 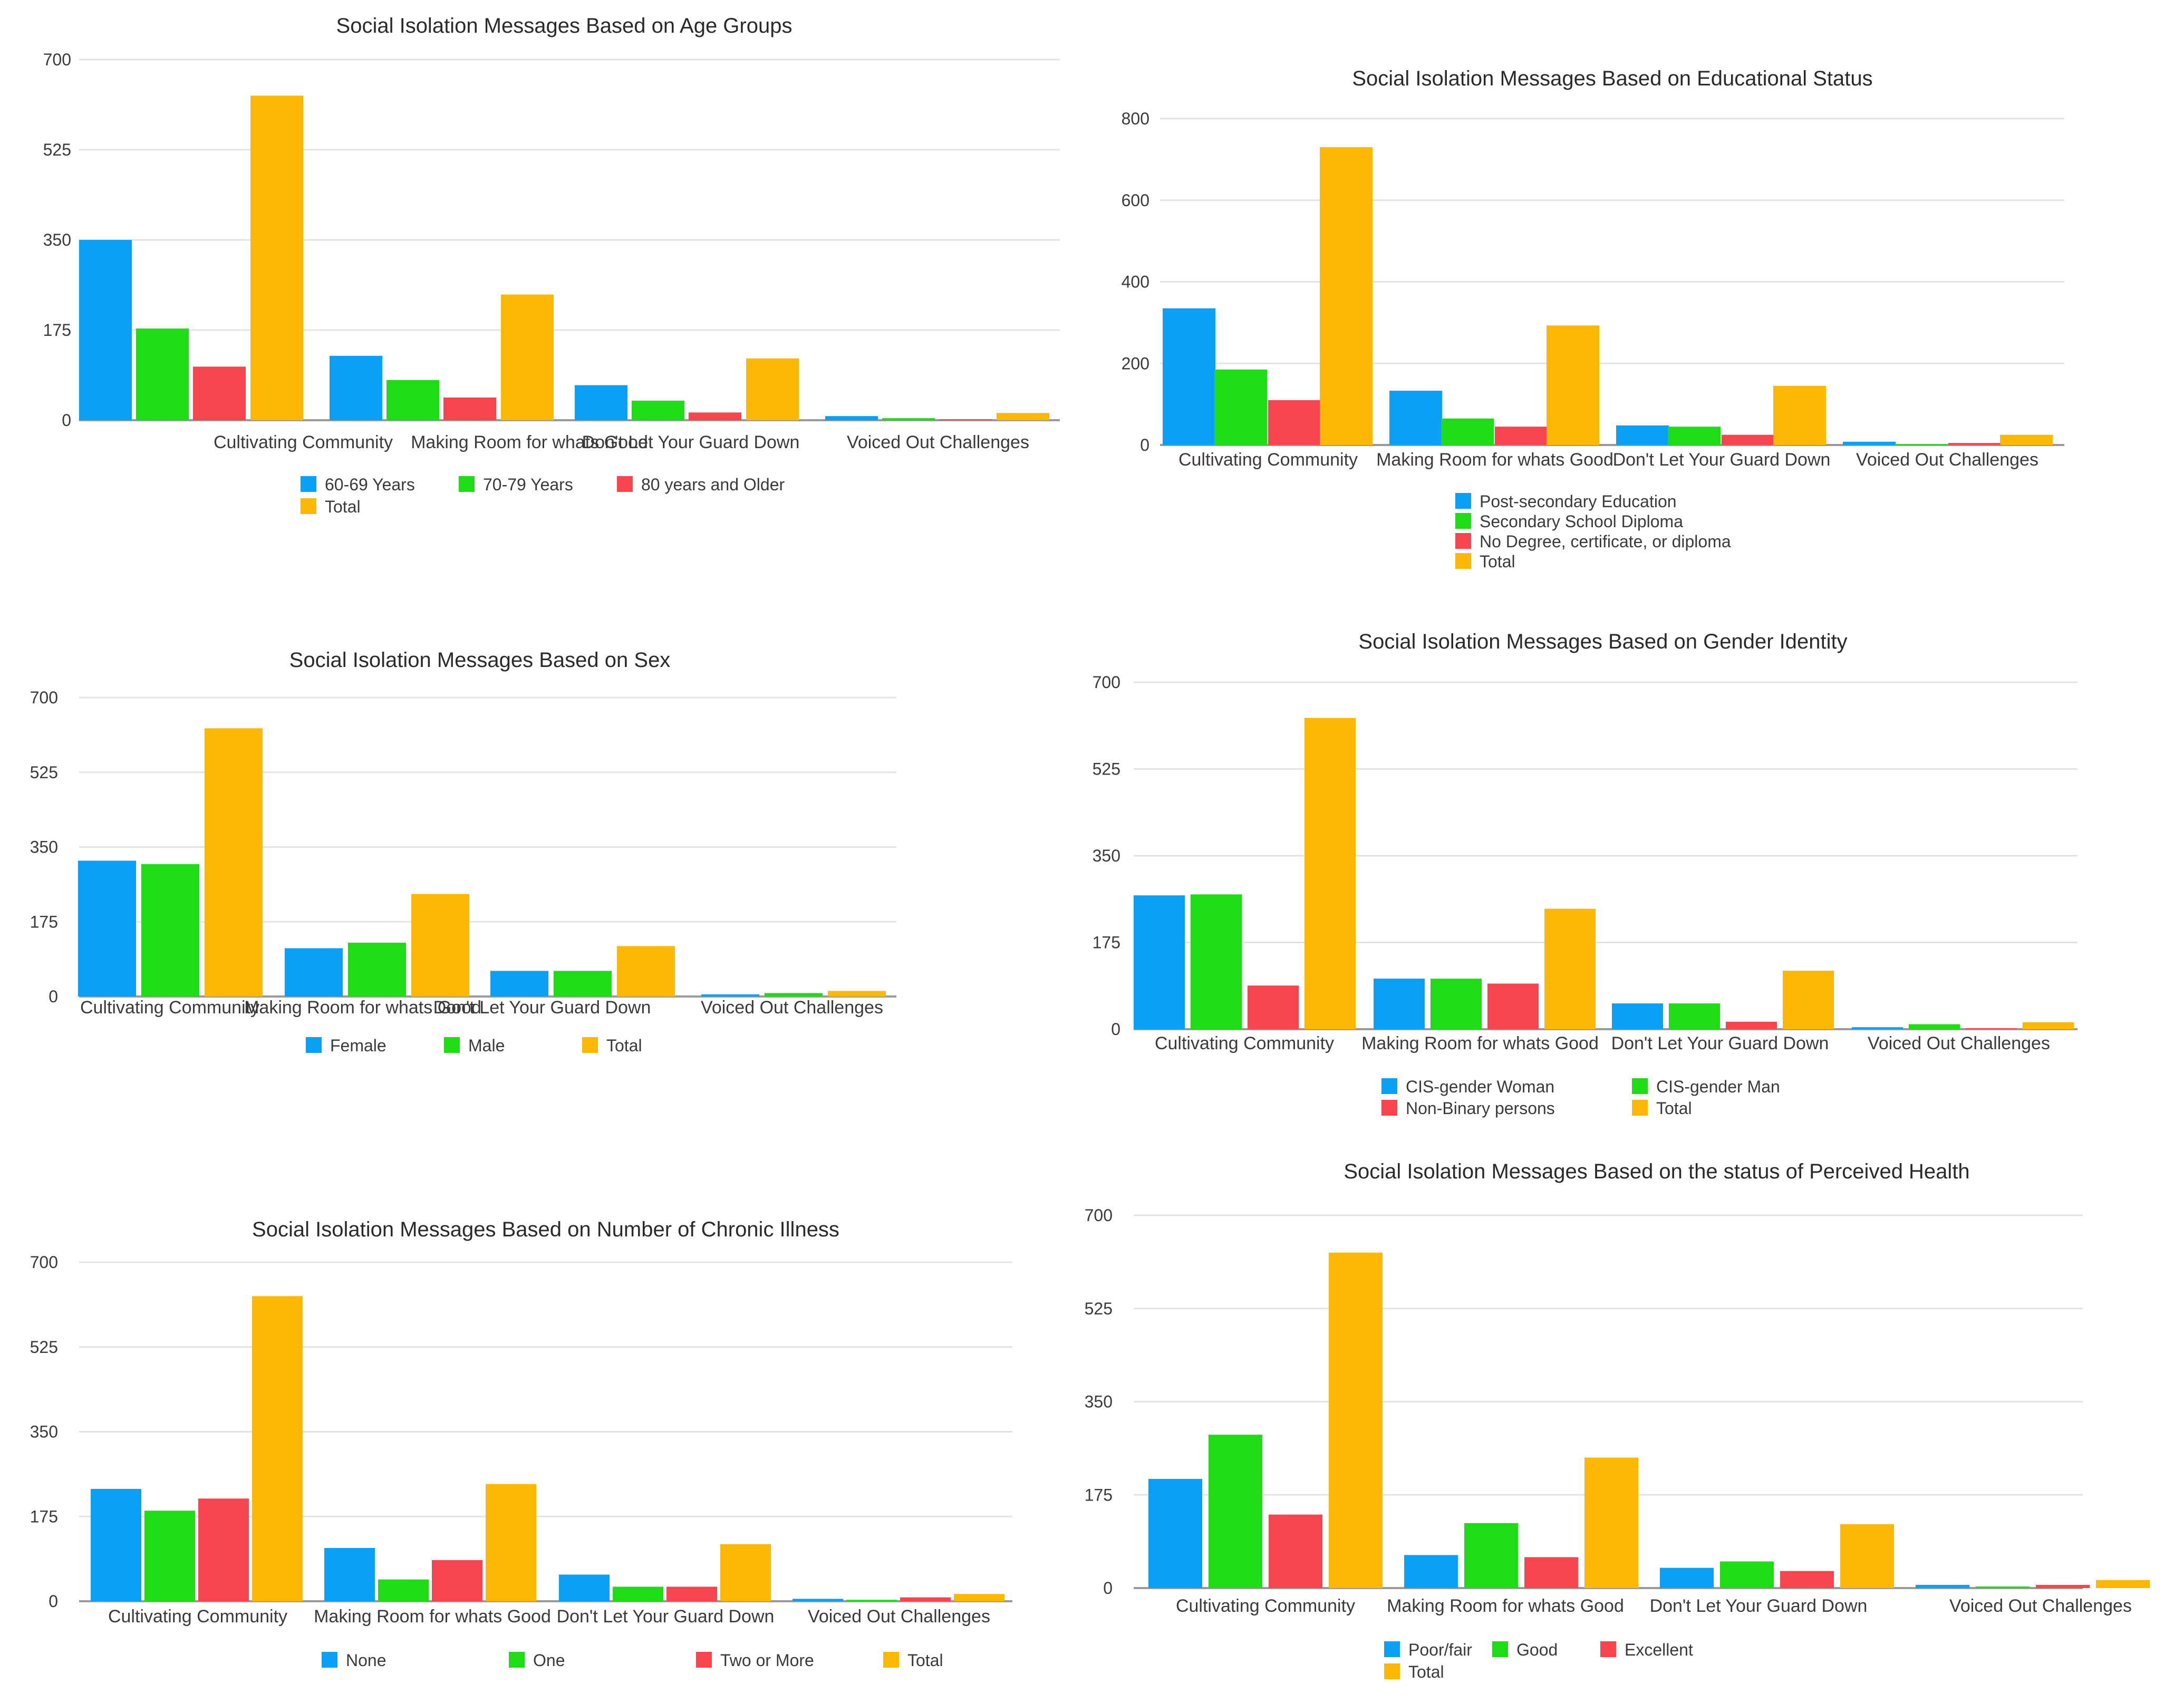 I want to click on legend-label: Poor/fair, so click(x=1440, y=1649).